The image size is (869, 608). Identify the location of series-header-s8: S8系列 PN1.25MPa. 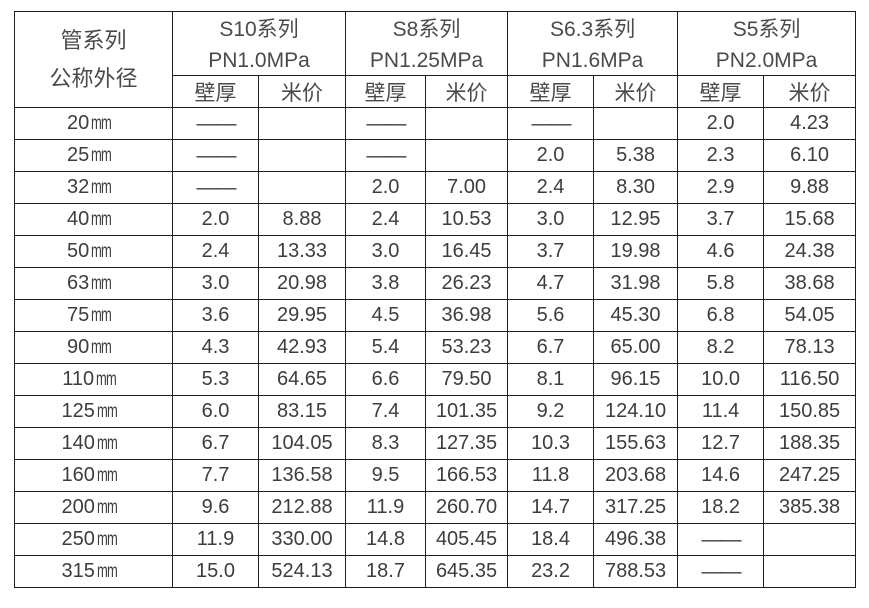
(427, 43).